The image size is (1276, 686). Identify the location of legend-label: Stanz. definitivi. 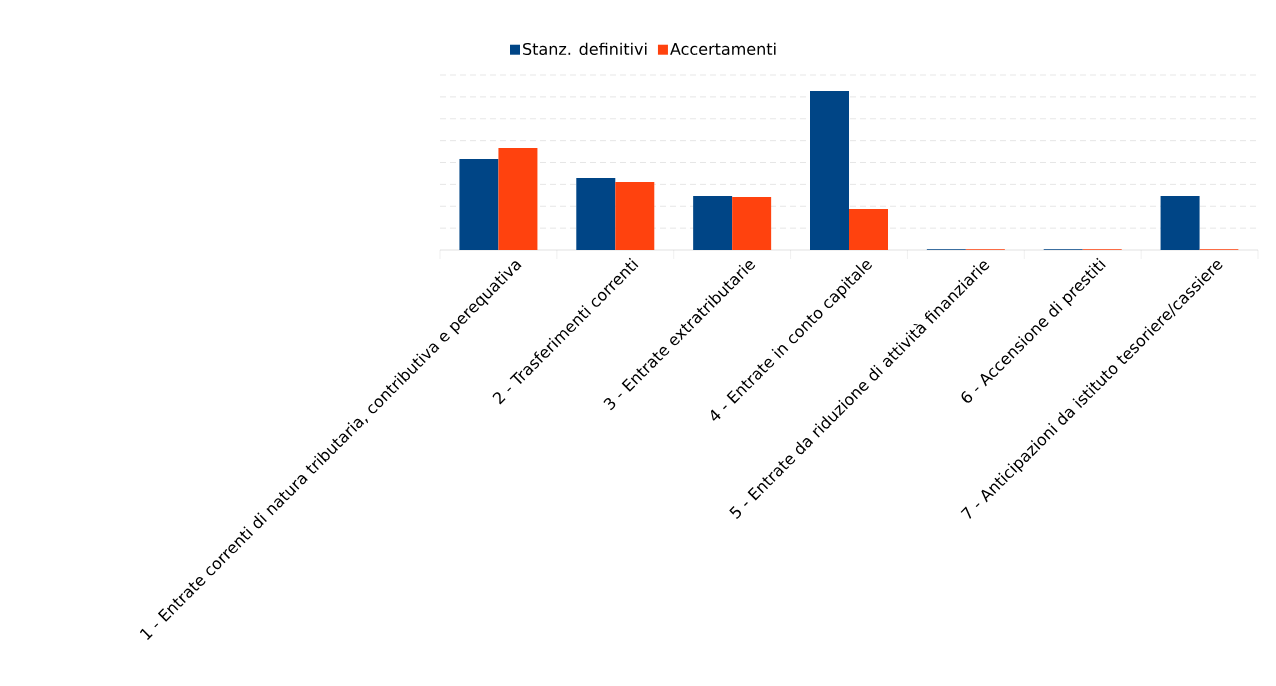
(585, 48).